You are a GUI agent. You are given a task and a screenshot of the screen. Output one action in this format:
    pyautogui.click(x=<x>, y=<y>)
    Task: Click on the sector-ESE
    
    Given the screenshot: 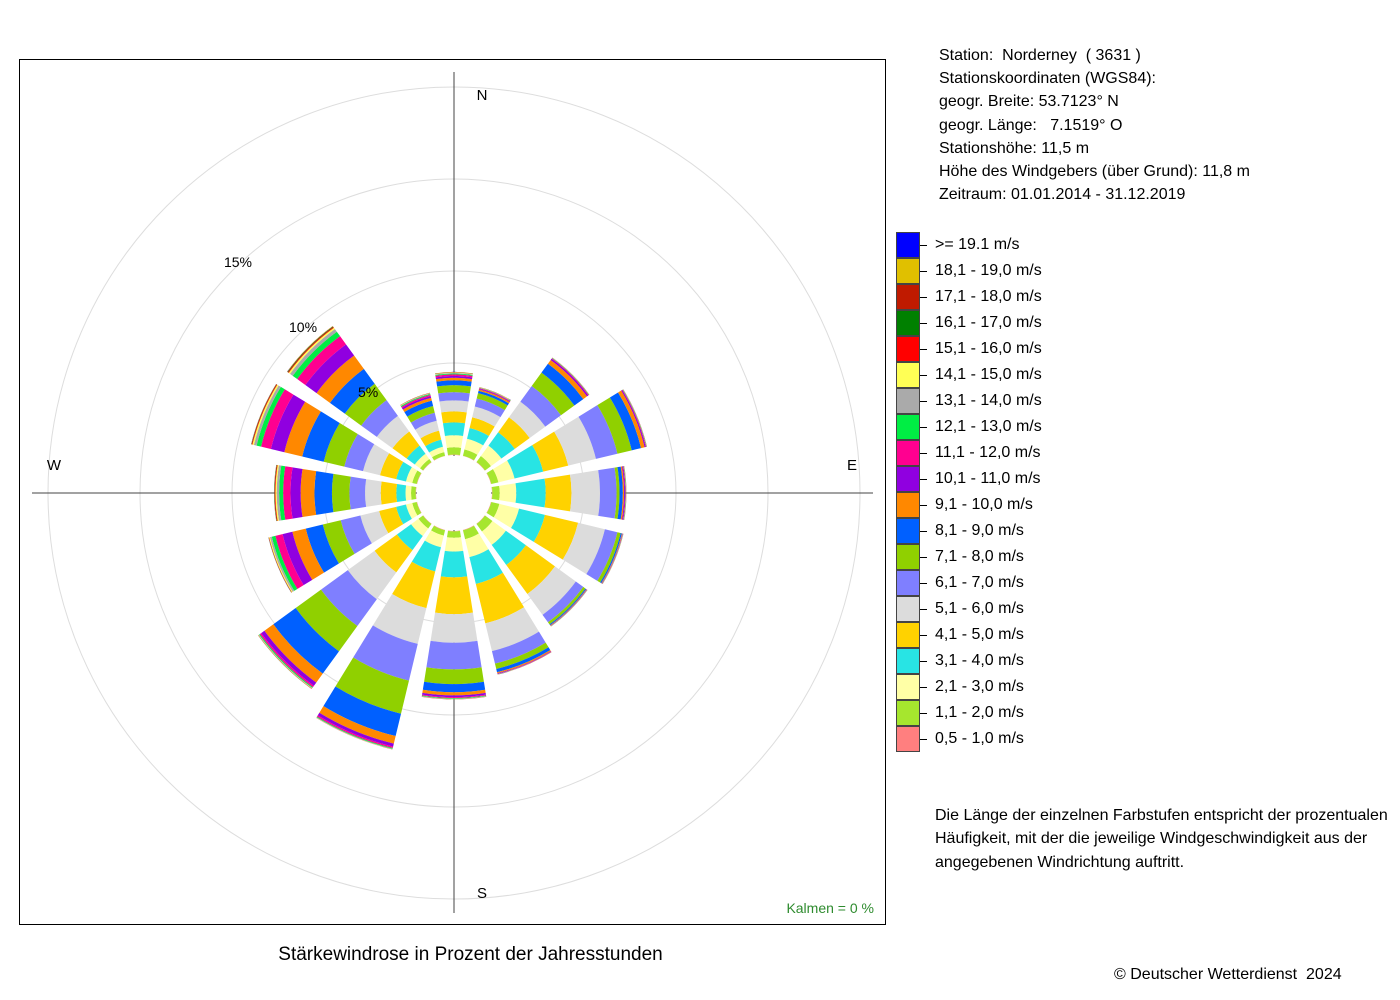 What is the action you would take?
    pyautogui.click(x=555, y=543)
    